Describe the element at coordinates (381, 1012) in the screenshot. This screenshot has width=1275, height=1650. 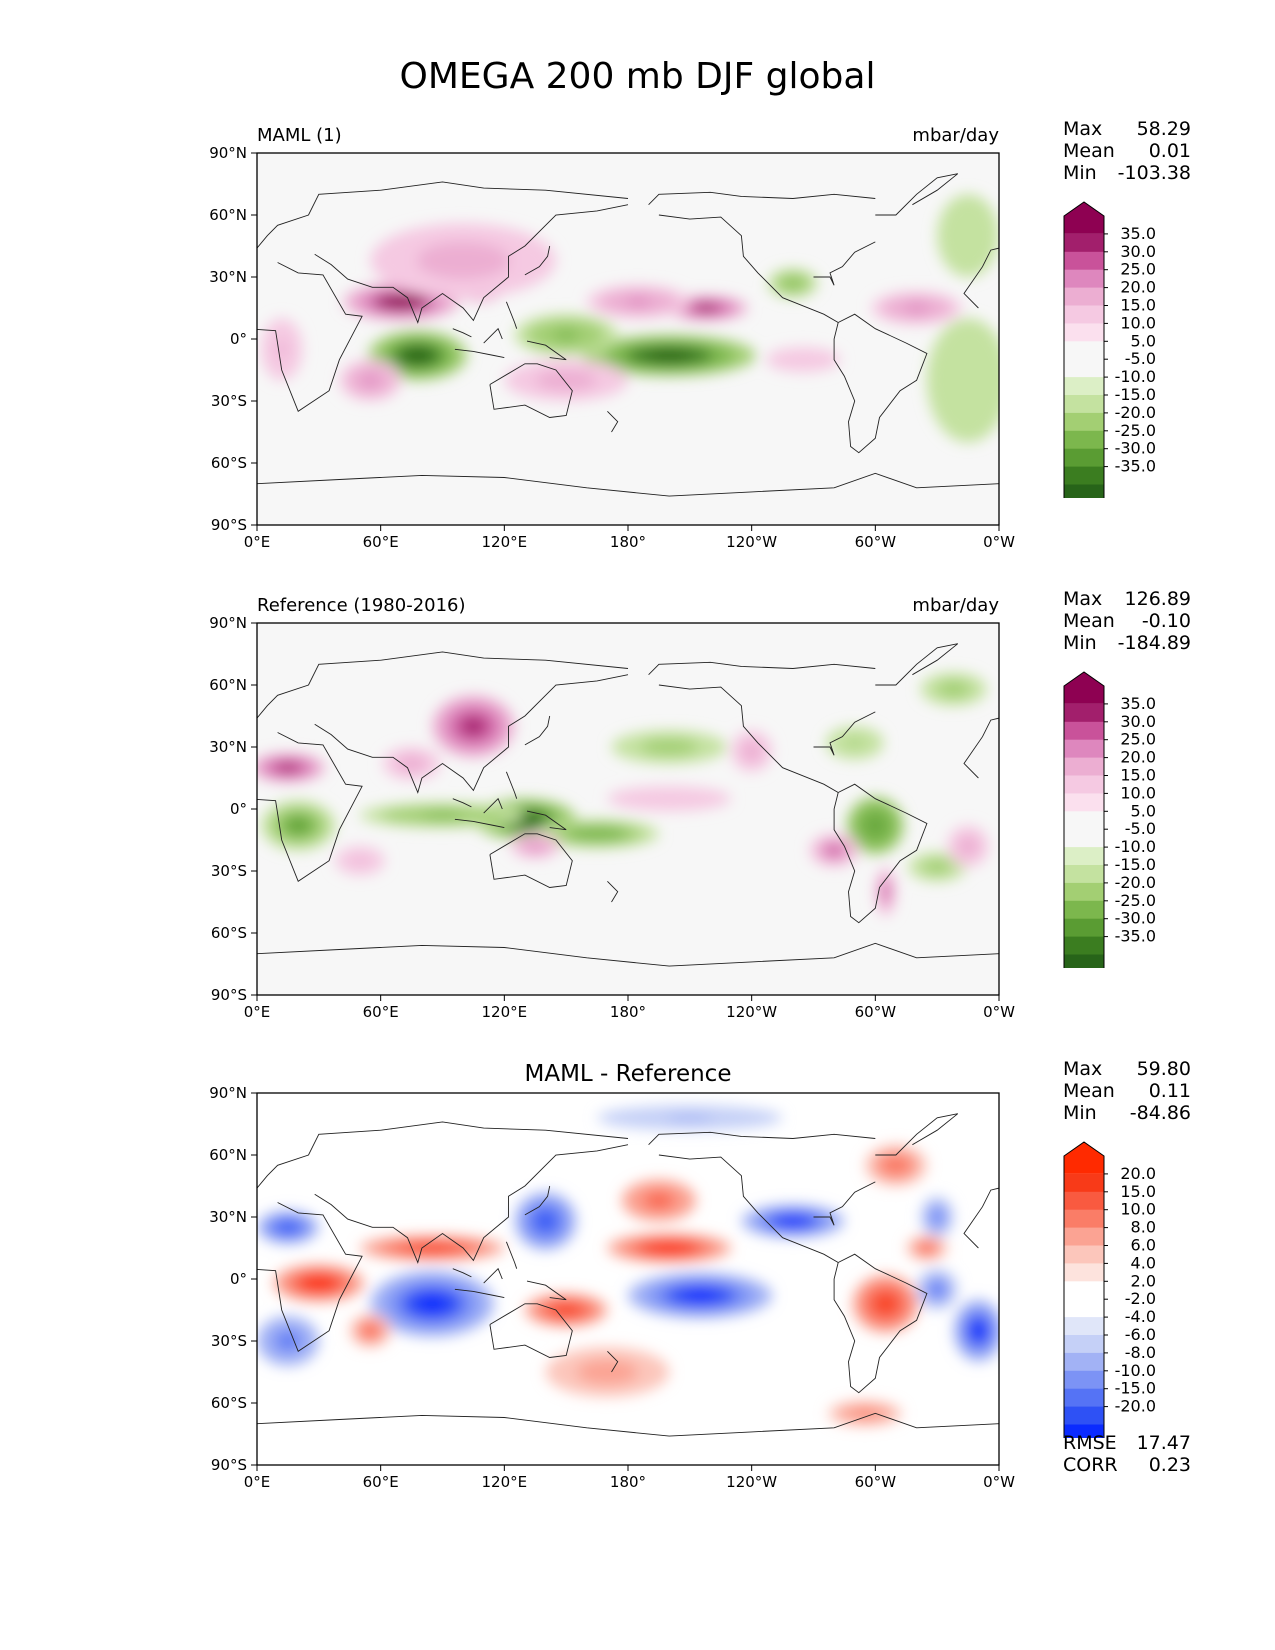
I see `x-tick-label: 60°E` at that location.